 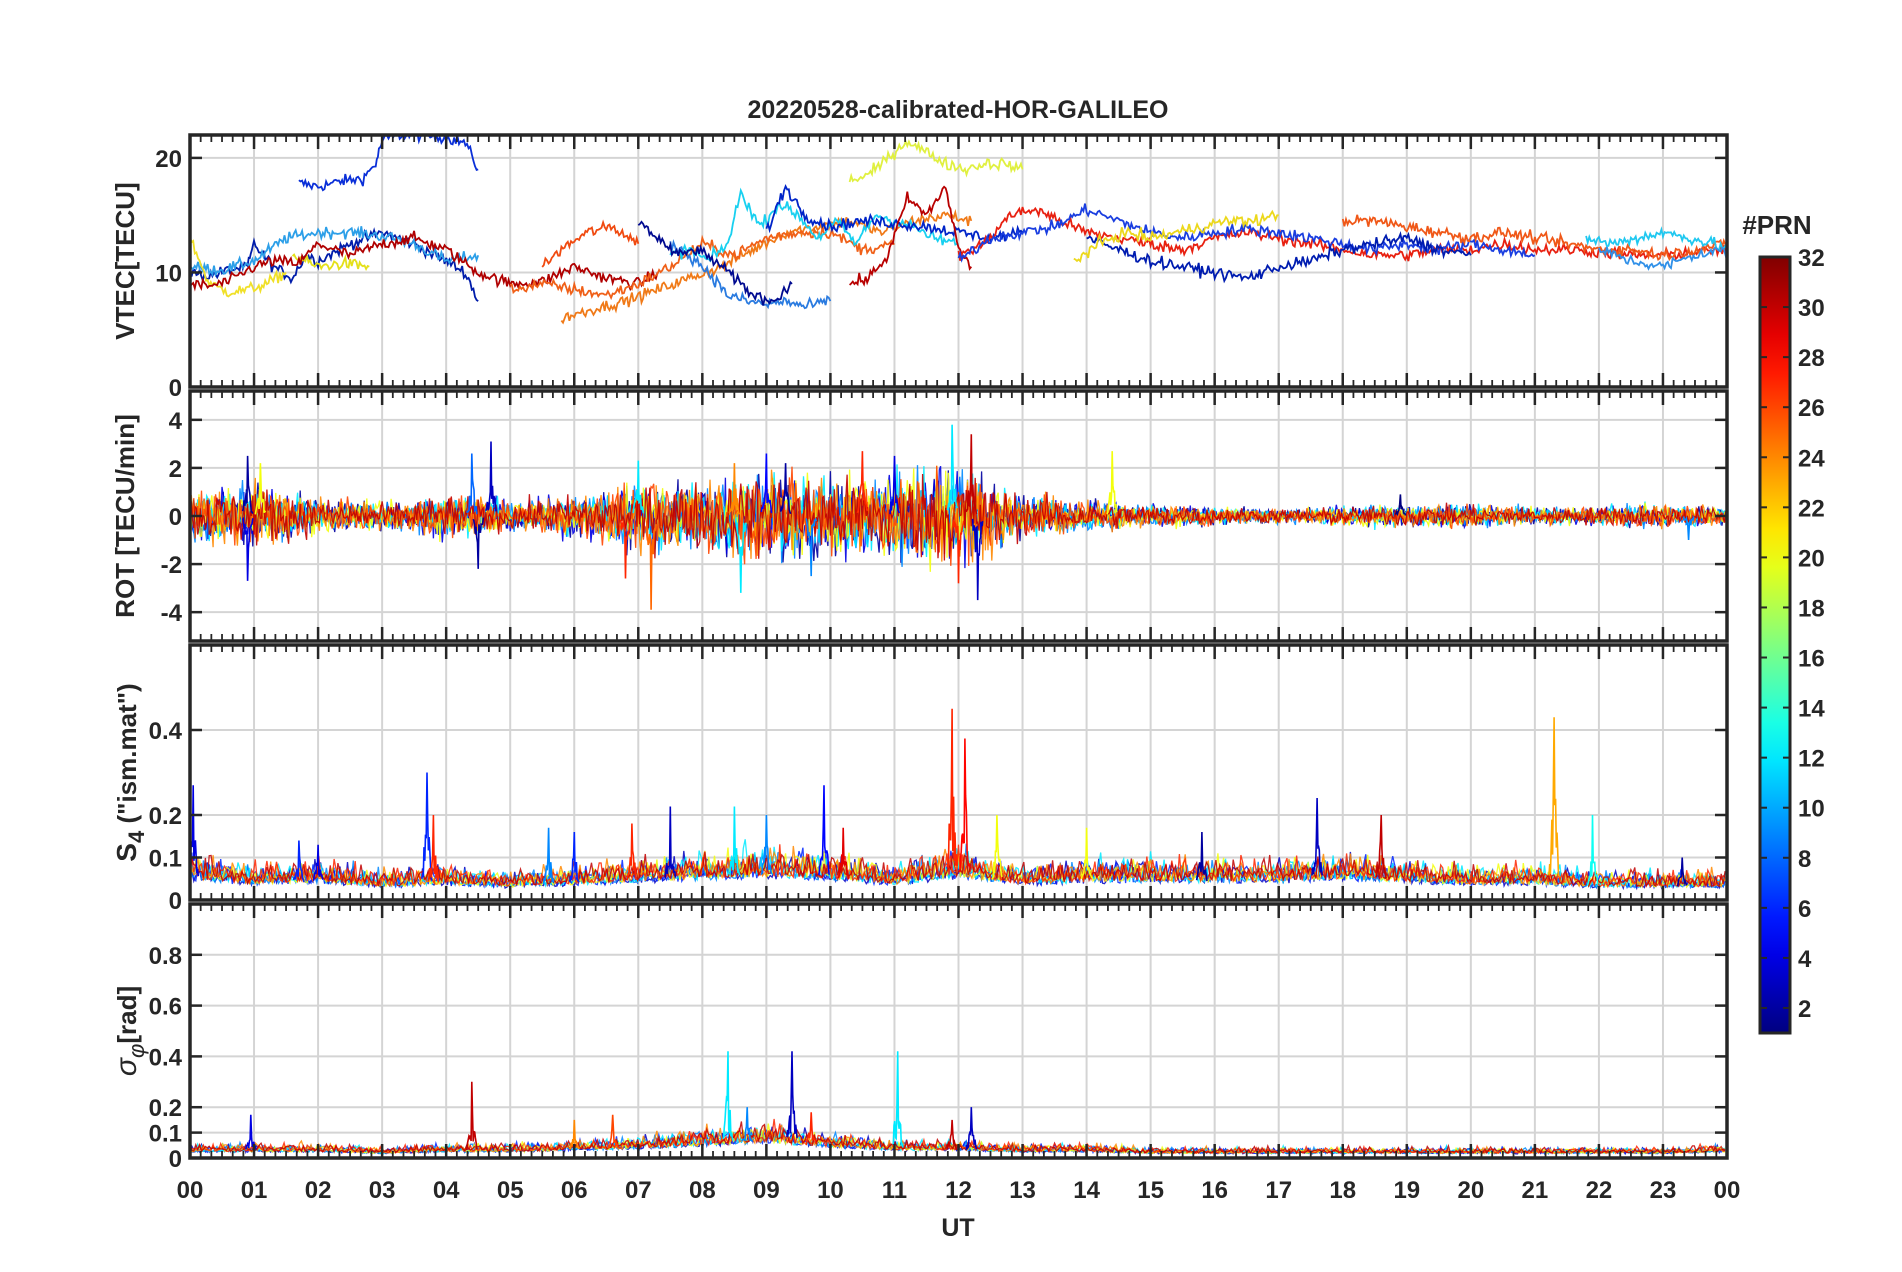 I want to click on x-tick-label: 13, so click(x=1022, y=1190).